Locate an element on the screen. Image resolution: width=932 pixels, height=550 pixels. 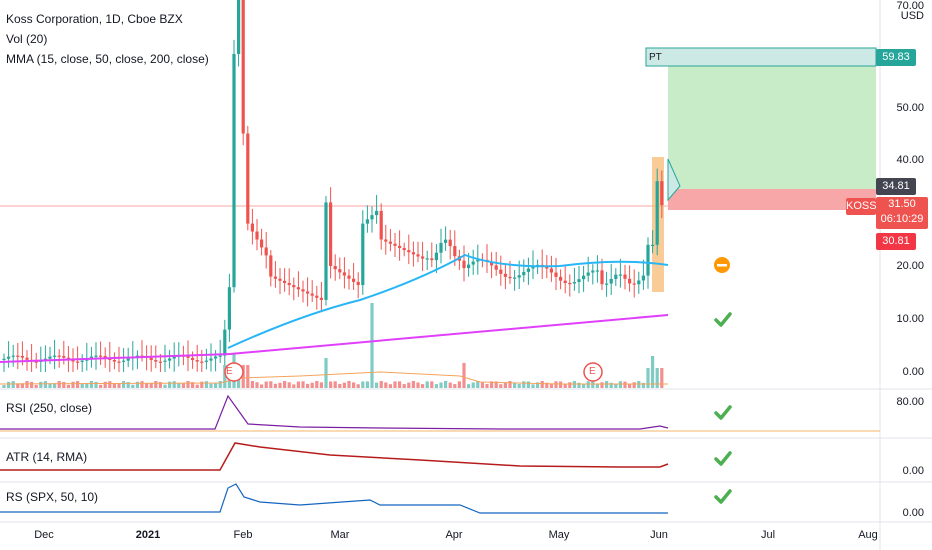
price-axis-50: 50.00 is located at coordinates (910, 108).